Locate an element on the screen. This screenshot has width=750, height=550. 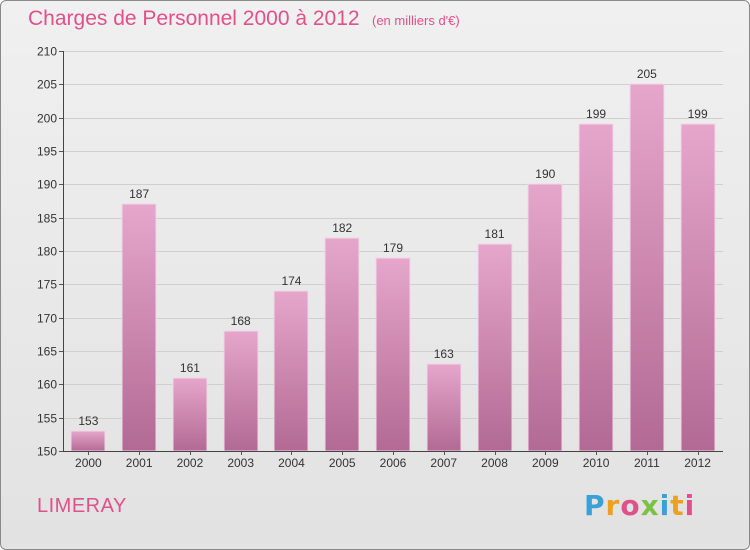
bar-value-label: 163 is located at coordinates (444, 354).